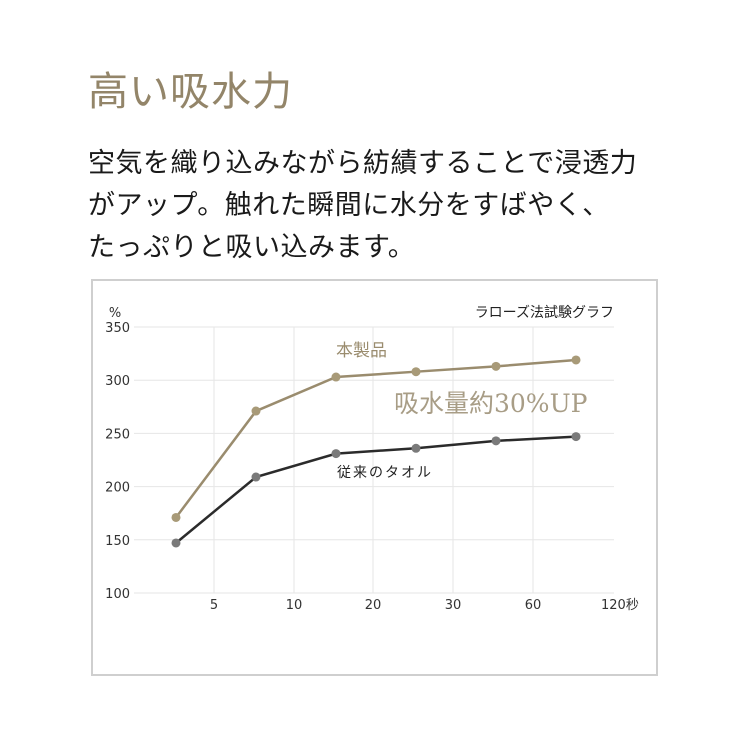  What do you see at coordinates (117, 461) in the screenshot?
I see `y-axis-labels: 350 300 250 200 150 100` at bounding box center [117, 461].